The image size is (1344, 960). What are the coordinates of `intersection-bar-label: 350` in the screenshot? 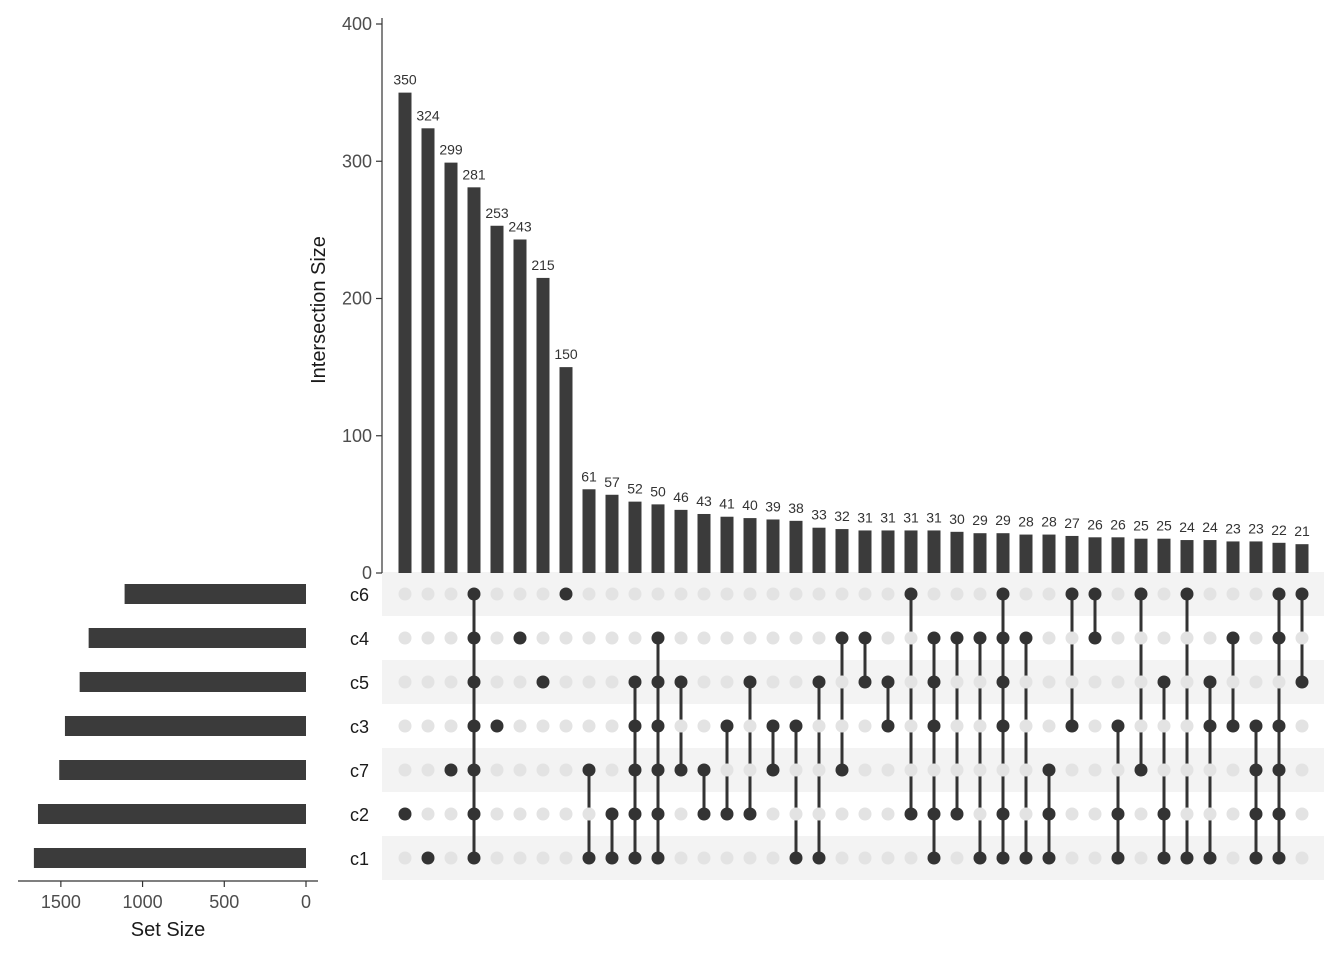 It's located at (405, 80).